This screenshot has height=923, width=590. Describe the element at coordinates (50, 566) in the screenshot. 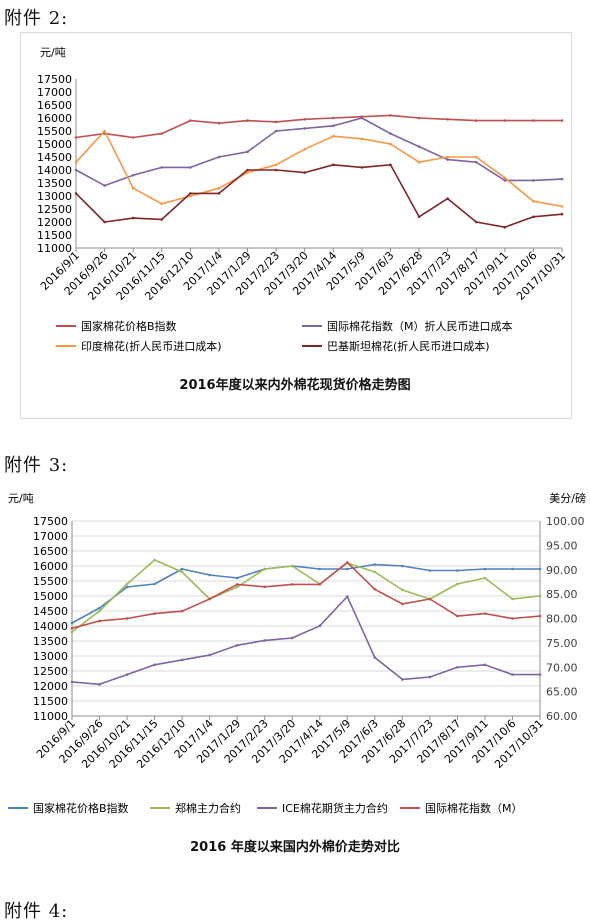

I see `chart2-y-tick-label: 16000` at that location.